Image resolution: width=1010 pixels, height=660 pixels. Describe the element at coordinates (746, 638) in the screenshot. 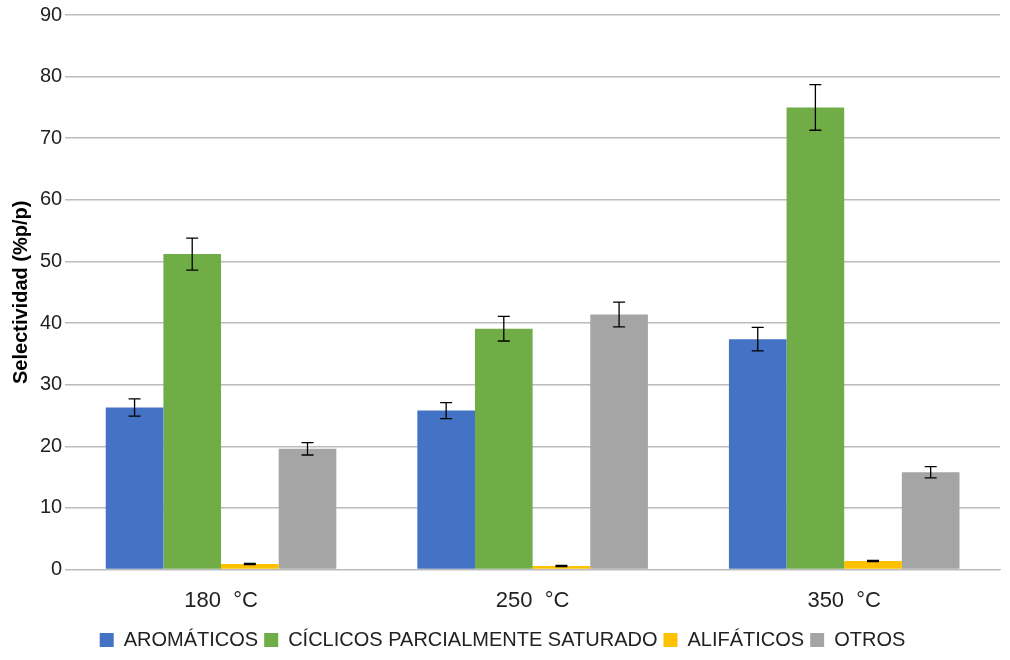

I see `legend-label: ALIFÁTICOS` at that location.